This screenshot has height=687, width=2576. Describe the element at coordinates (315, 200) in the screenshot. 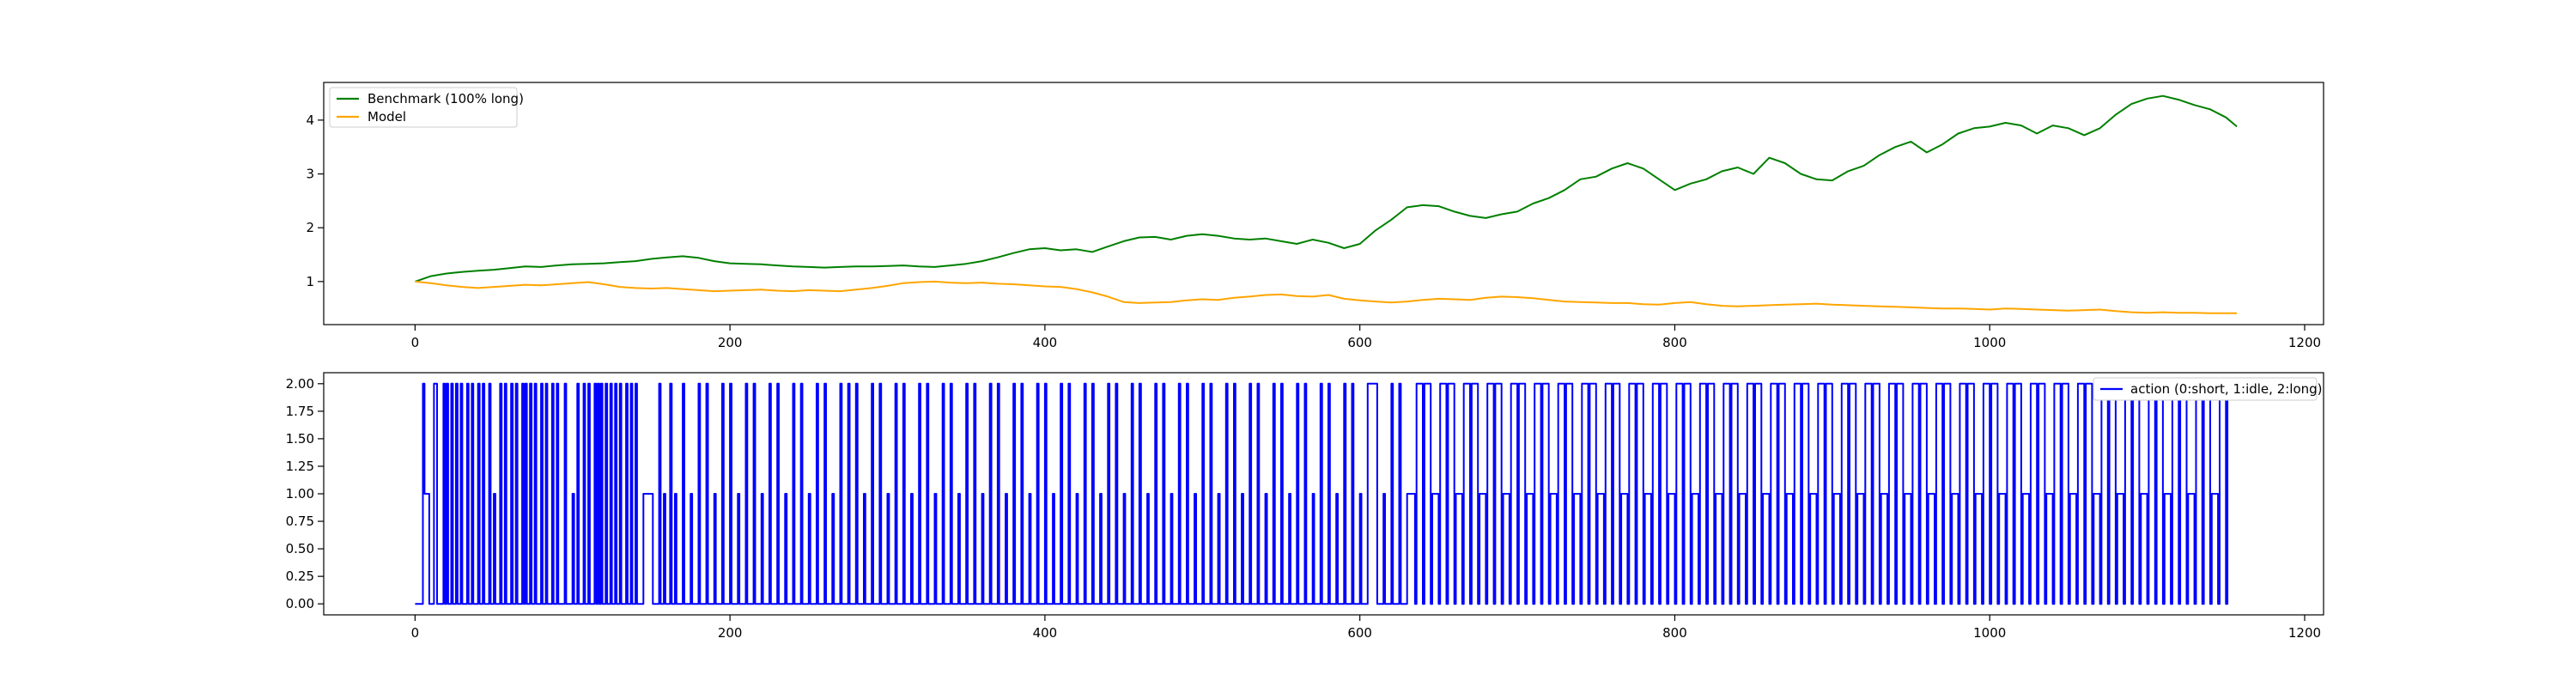

I see `top-y-ticks: 1 2 3 4` at that location.